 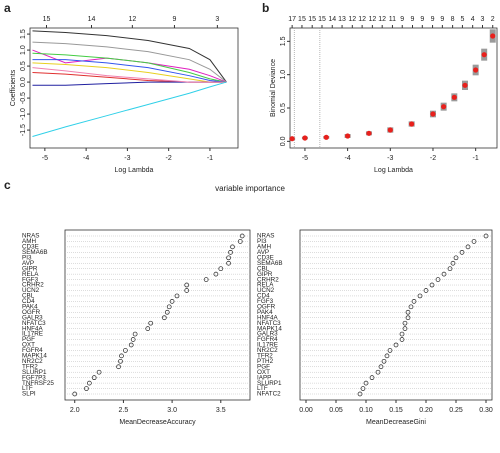 What do you see at coordinates (265, 8) in the screenshot?
I see `panel-label: b` at bounding box center [265, 8].